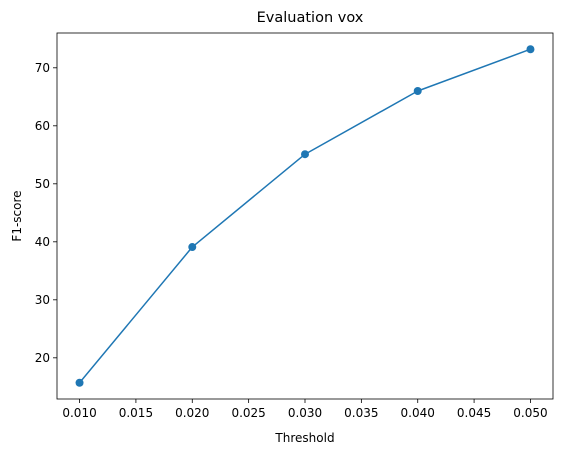 This screenshot has width=562, height=455. What do you see at coordinates (79, 413) in the screenshot?
I see `x-tick-label: 0.010` at bounding box center [79, 413].